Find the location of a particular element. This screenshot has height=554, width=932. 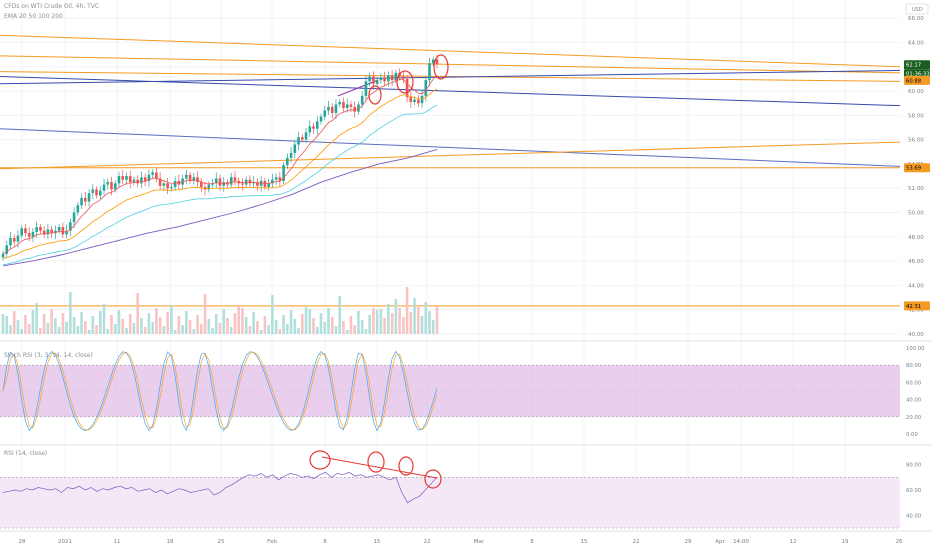

trend-line-falling is located at coordinates (450, 91).